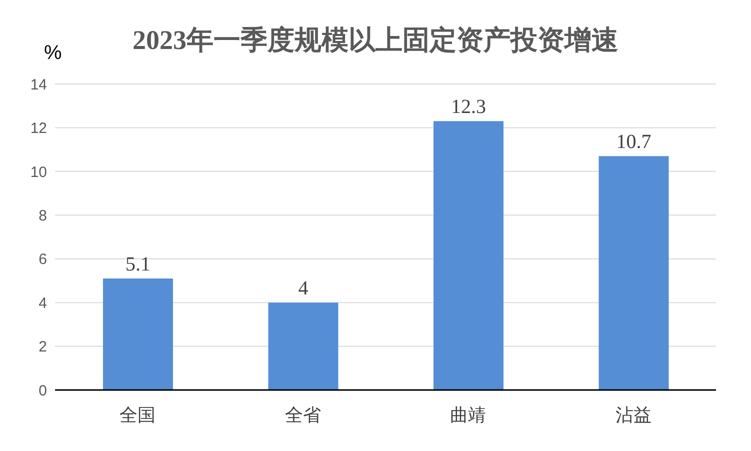 The width and height of the screenshot is (751, 451). I want to click on x-tick-label: 曲靖, so click(468, 414).